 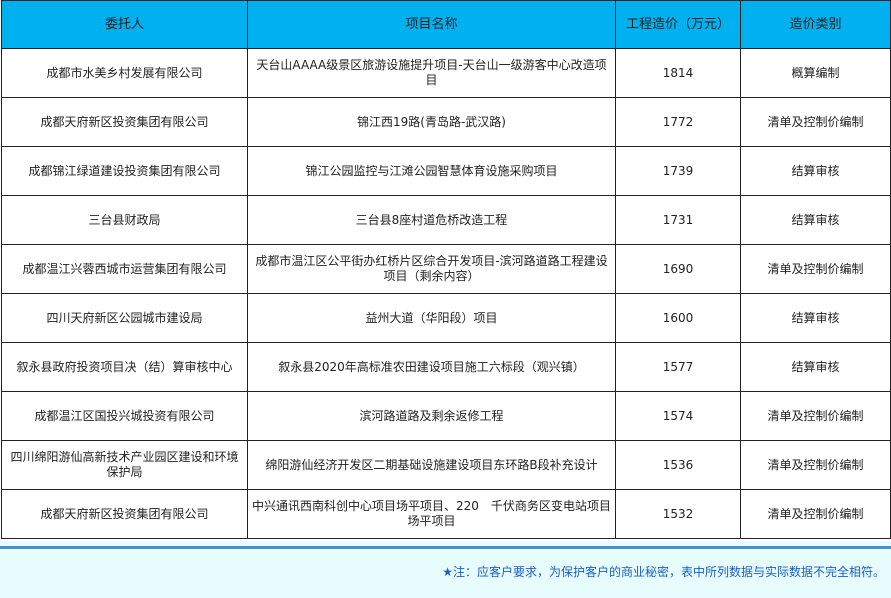 What do you see at coordinates (124, 269) in the screenshot?
I see `cell-client: 成都温江兴蓉西城市运营集团有限公司` at bounding box center [124, 269].